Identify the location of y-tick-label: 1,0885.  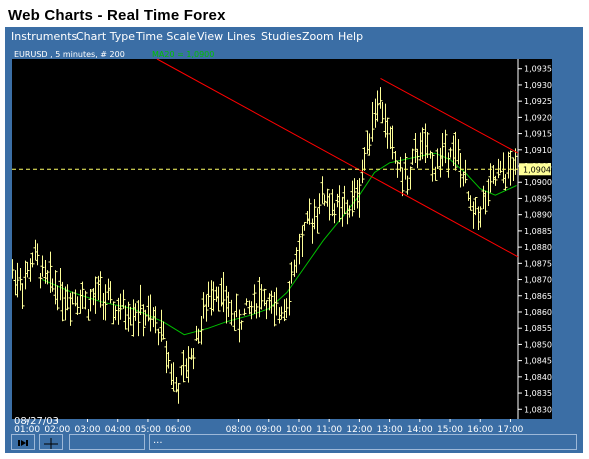
(538, 231).